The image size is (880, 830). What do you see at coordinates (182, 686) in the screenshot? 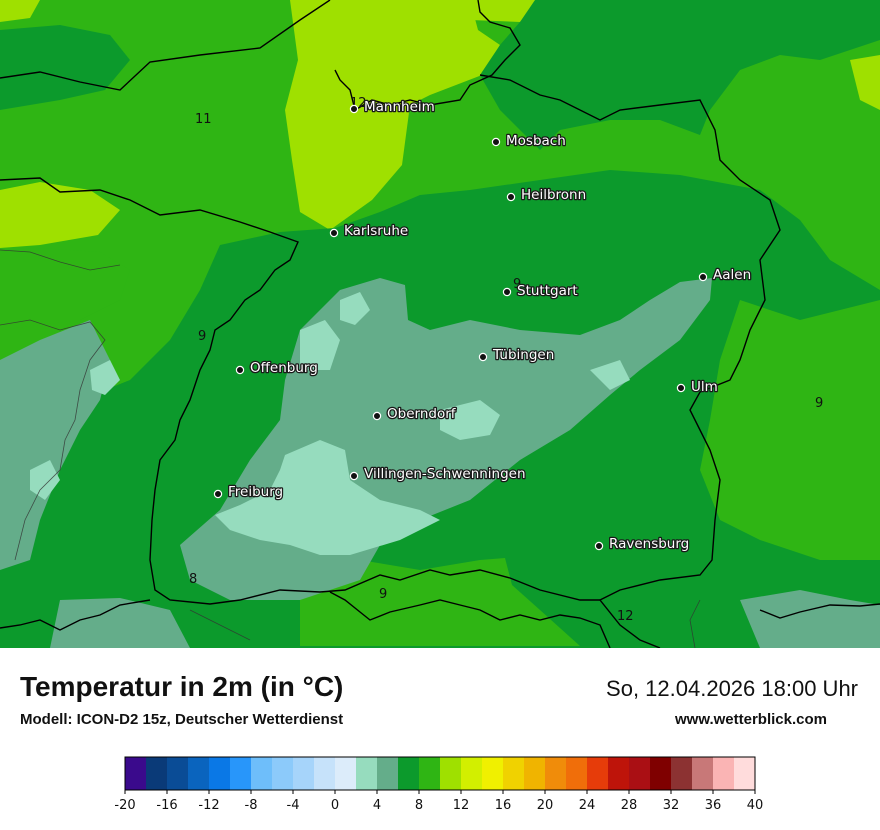
I see `map-title: Temperatur in 2m (in °C)` at bounding box center [182, 686].